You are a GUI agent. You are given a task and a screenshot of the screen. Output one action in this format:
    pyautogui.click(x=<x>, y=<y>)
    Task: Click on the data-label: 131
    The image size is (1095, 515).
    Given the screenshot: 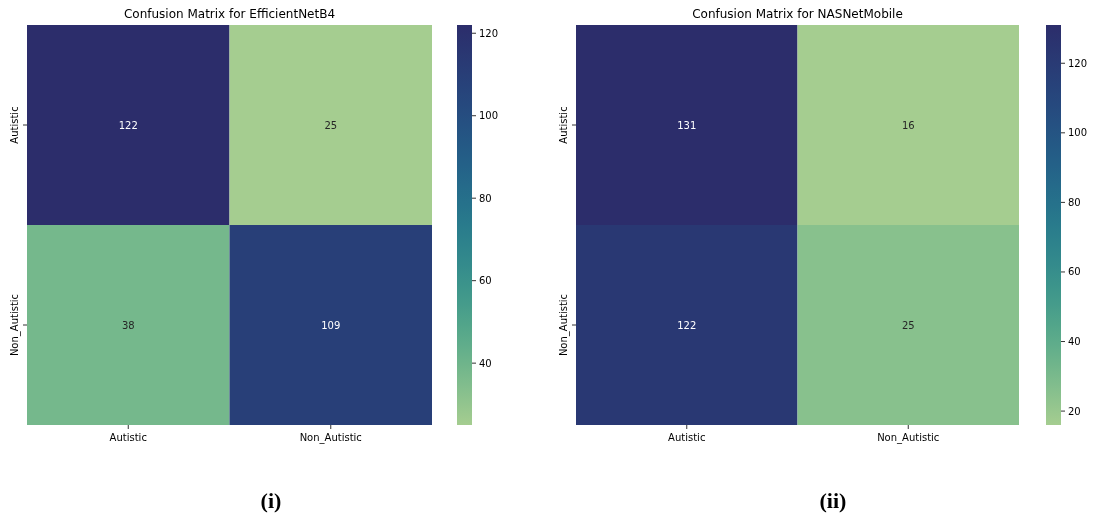 What is the action you would take?
    pyautogui.click(x=687, y=125)
    